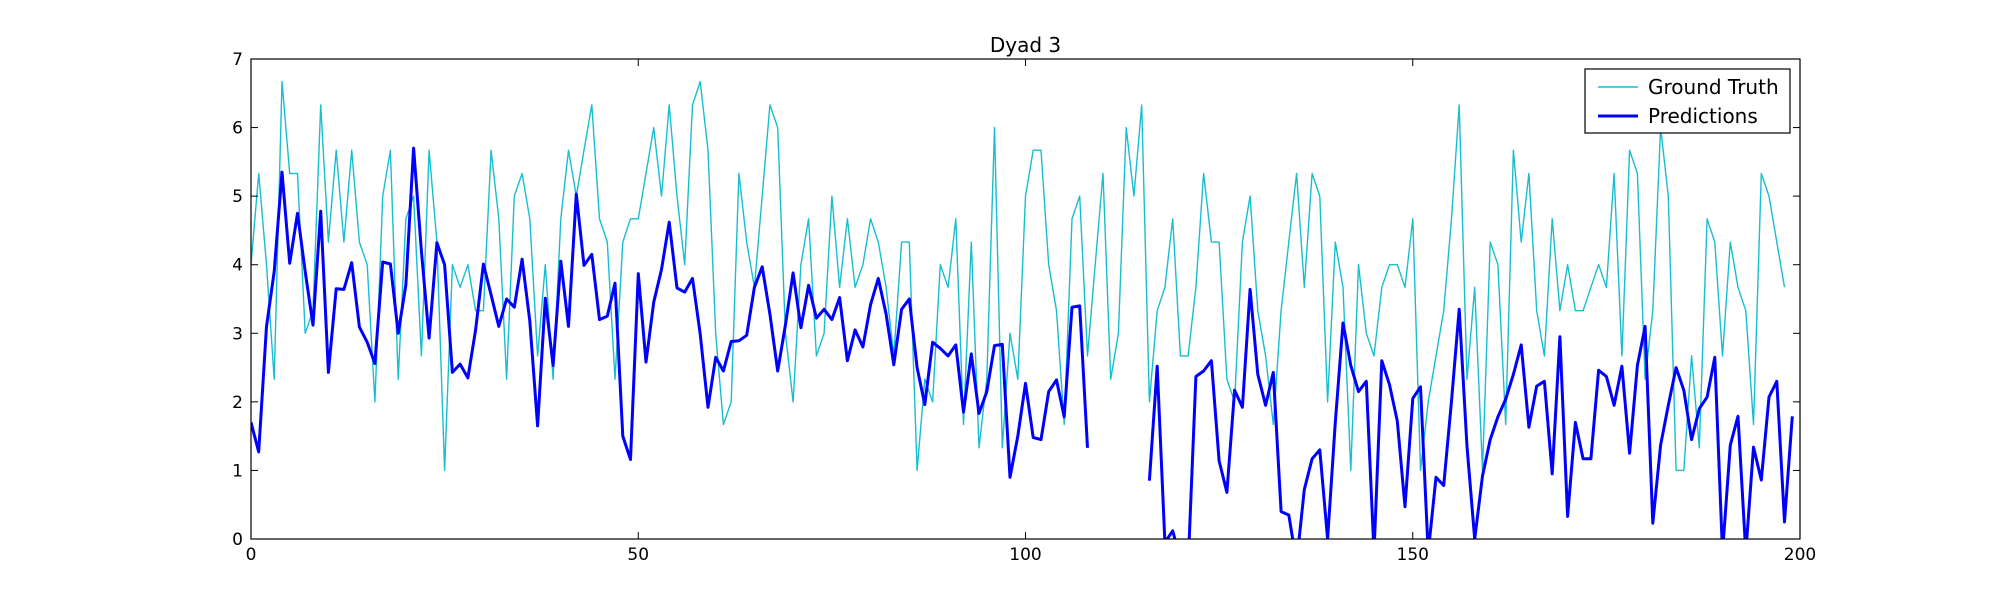 This screenshot has width=2000, height=600. Describe the element at coordinates (237, 129) in the screenshot. I see `y-tick-label: 6` at that location.